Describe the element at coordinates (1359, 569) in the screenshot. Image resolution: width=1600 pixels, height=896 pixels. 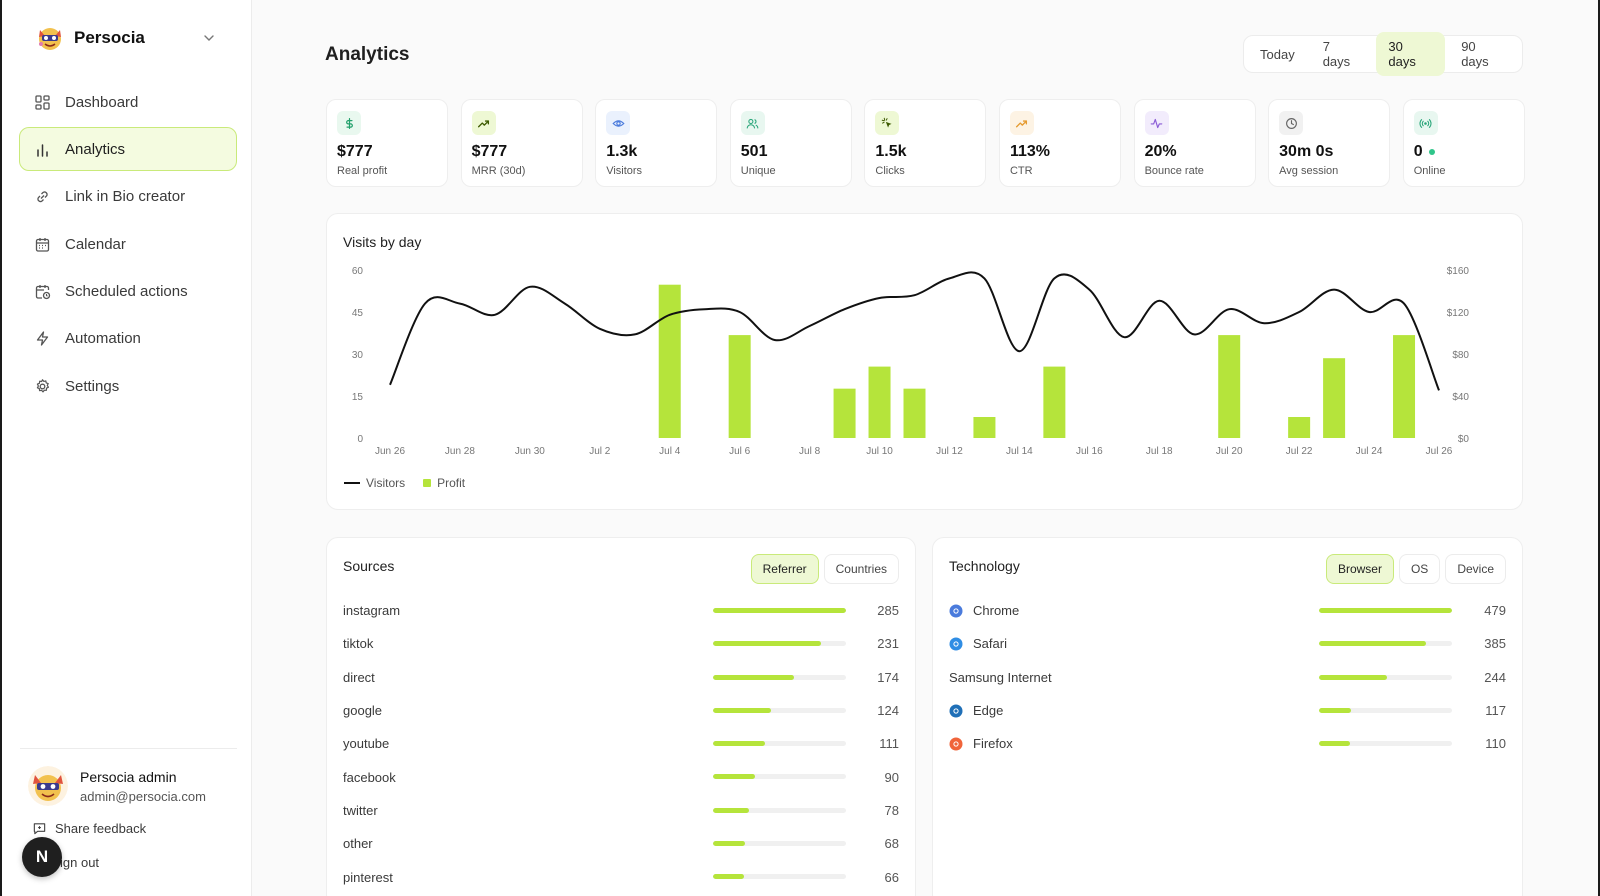
I see `tab-browser: Browser` at that location.